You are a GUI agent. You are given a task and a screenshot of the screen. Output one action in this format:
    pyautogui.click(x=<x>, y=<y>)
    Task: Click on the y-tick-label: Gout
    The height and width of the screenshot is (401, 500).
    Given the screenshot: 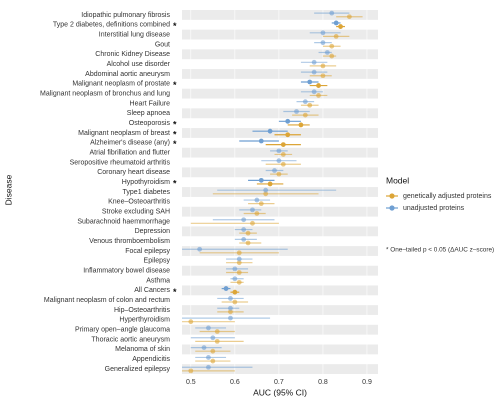 What is the action you would take?
    pyautogui.click(x=162, y=44)
    